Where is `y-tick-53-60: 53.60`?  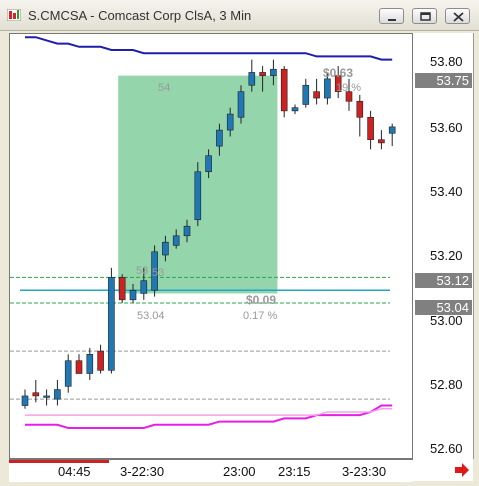 y-tick-53-60: 53.60 is located at coordinates (446, 127).